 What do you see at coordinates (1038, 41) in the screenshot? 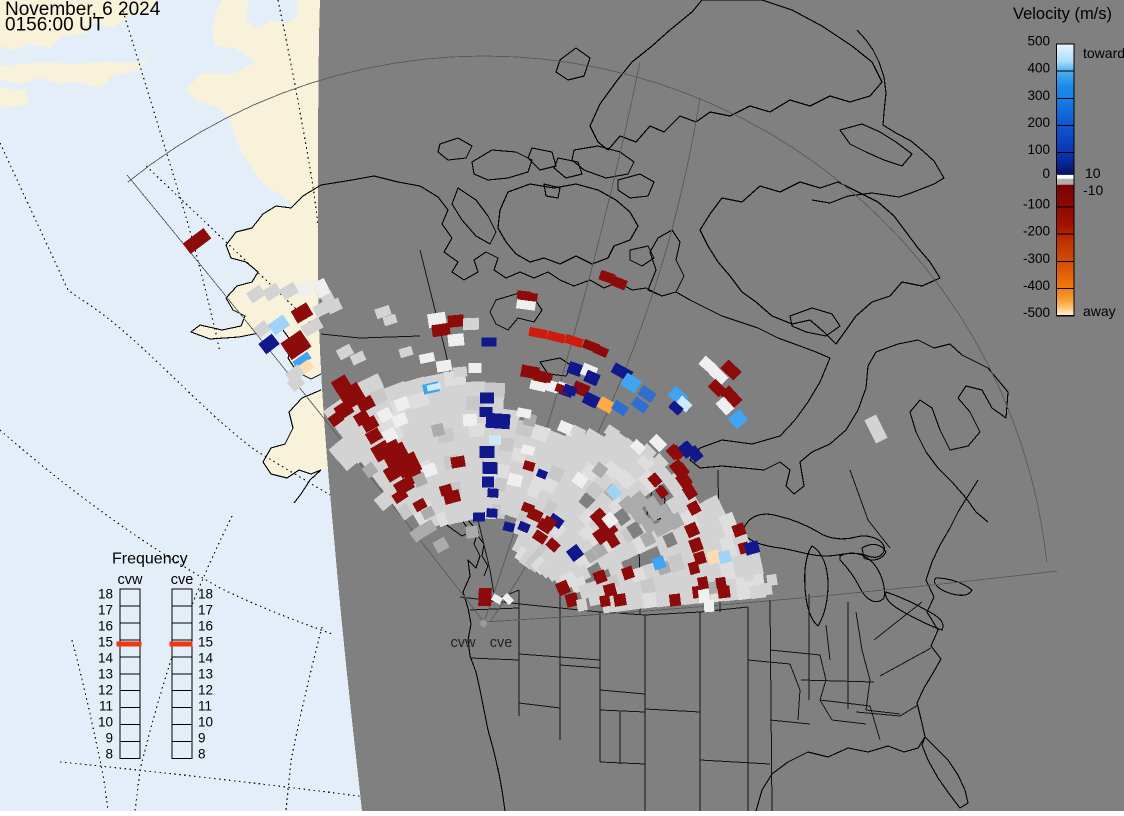
I see `svg-text: 500` at bounding box center [1038, 41].